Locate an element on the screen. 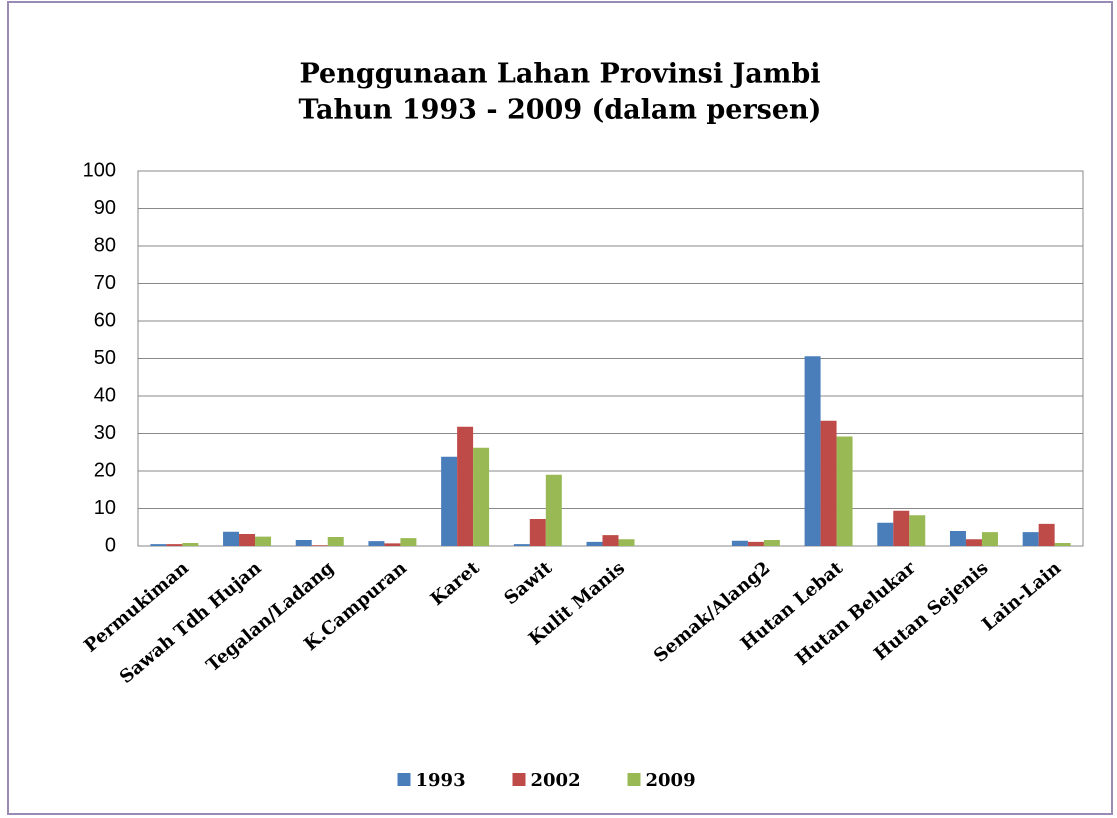 The height and width of the screenshot is (818, 1117). y-tick-label: 40 is located at coordinates (105, 395).